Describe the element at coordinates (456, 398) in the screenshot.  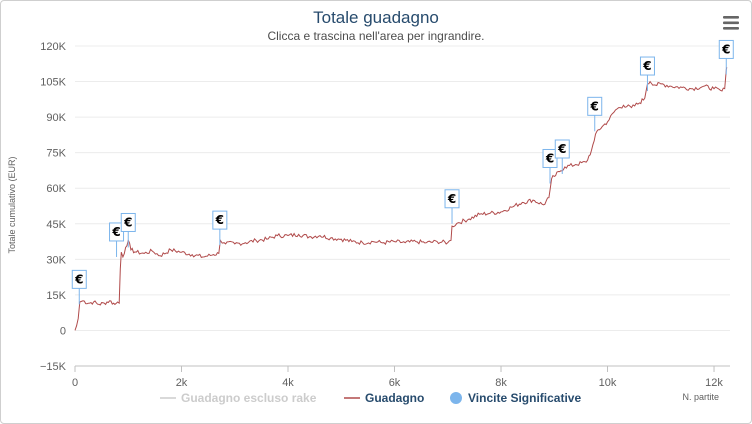
I see `legend-marker-vincite` at that location.